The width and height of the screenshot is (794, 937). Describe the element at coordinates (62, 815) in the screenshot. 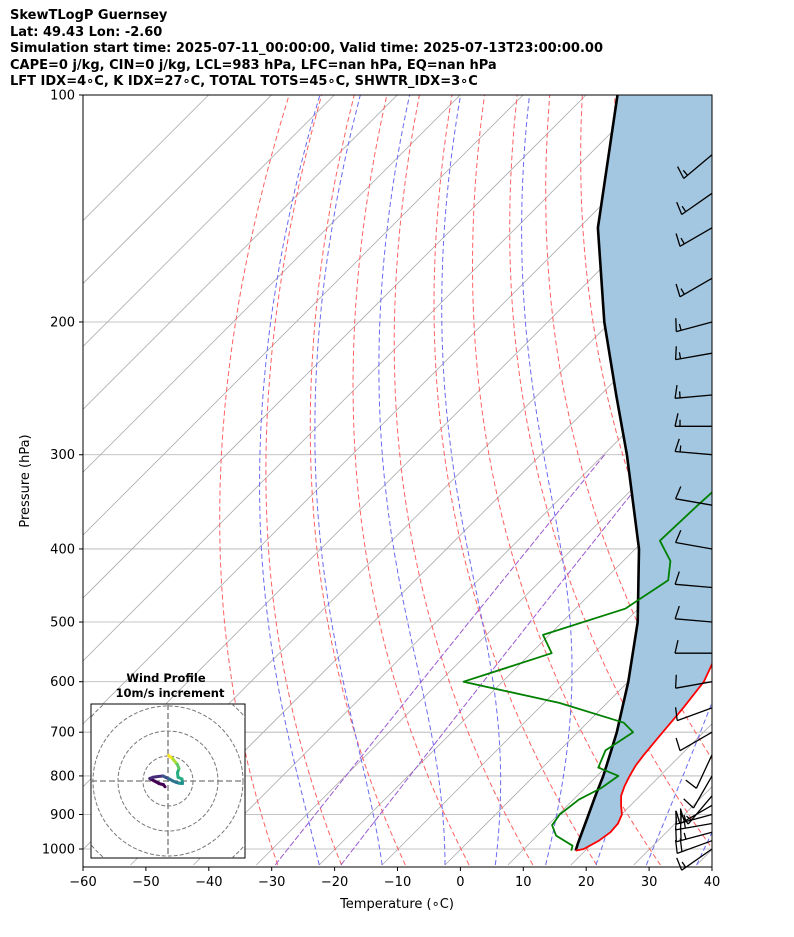

I see `y-tick-label: 900` at that location.